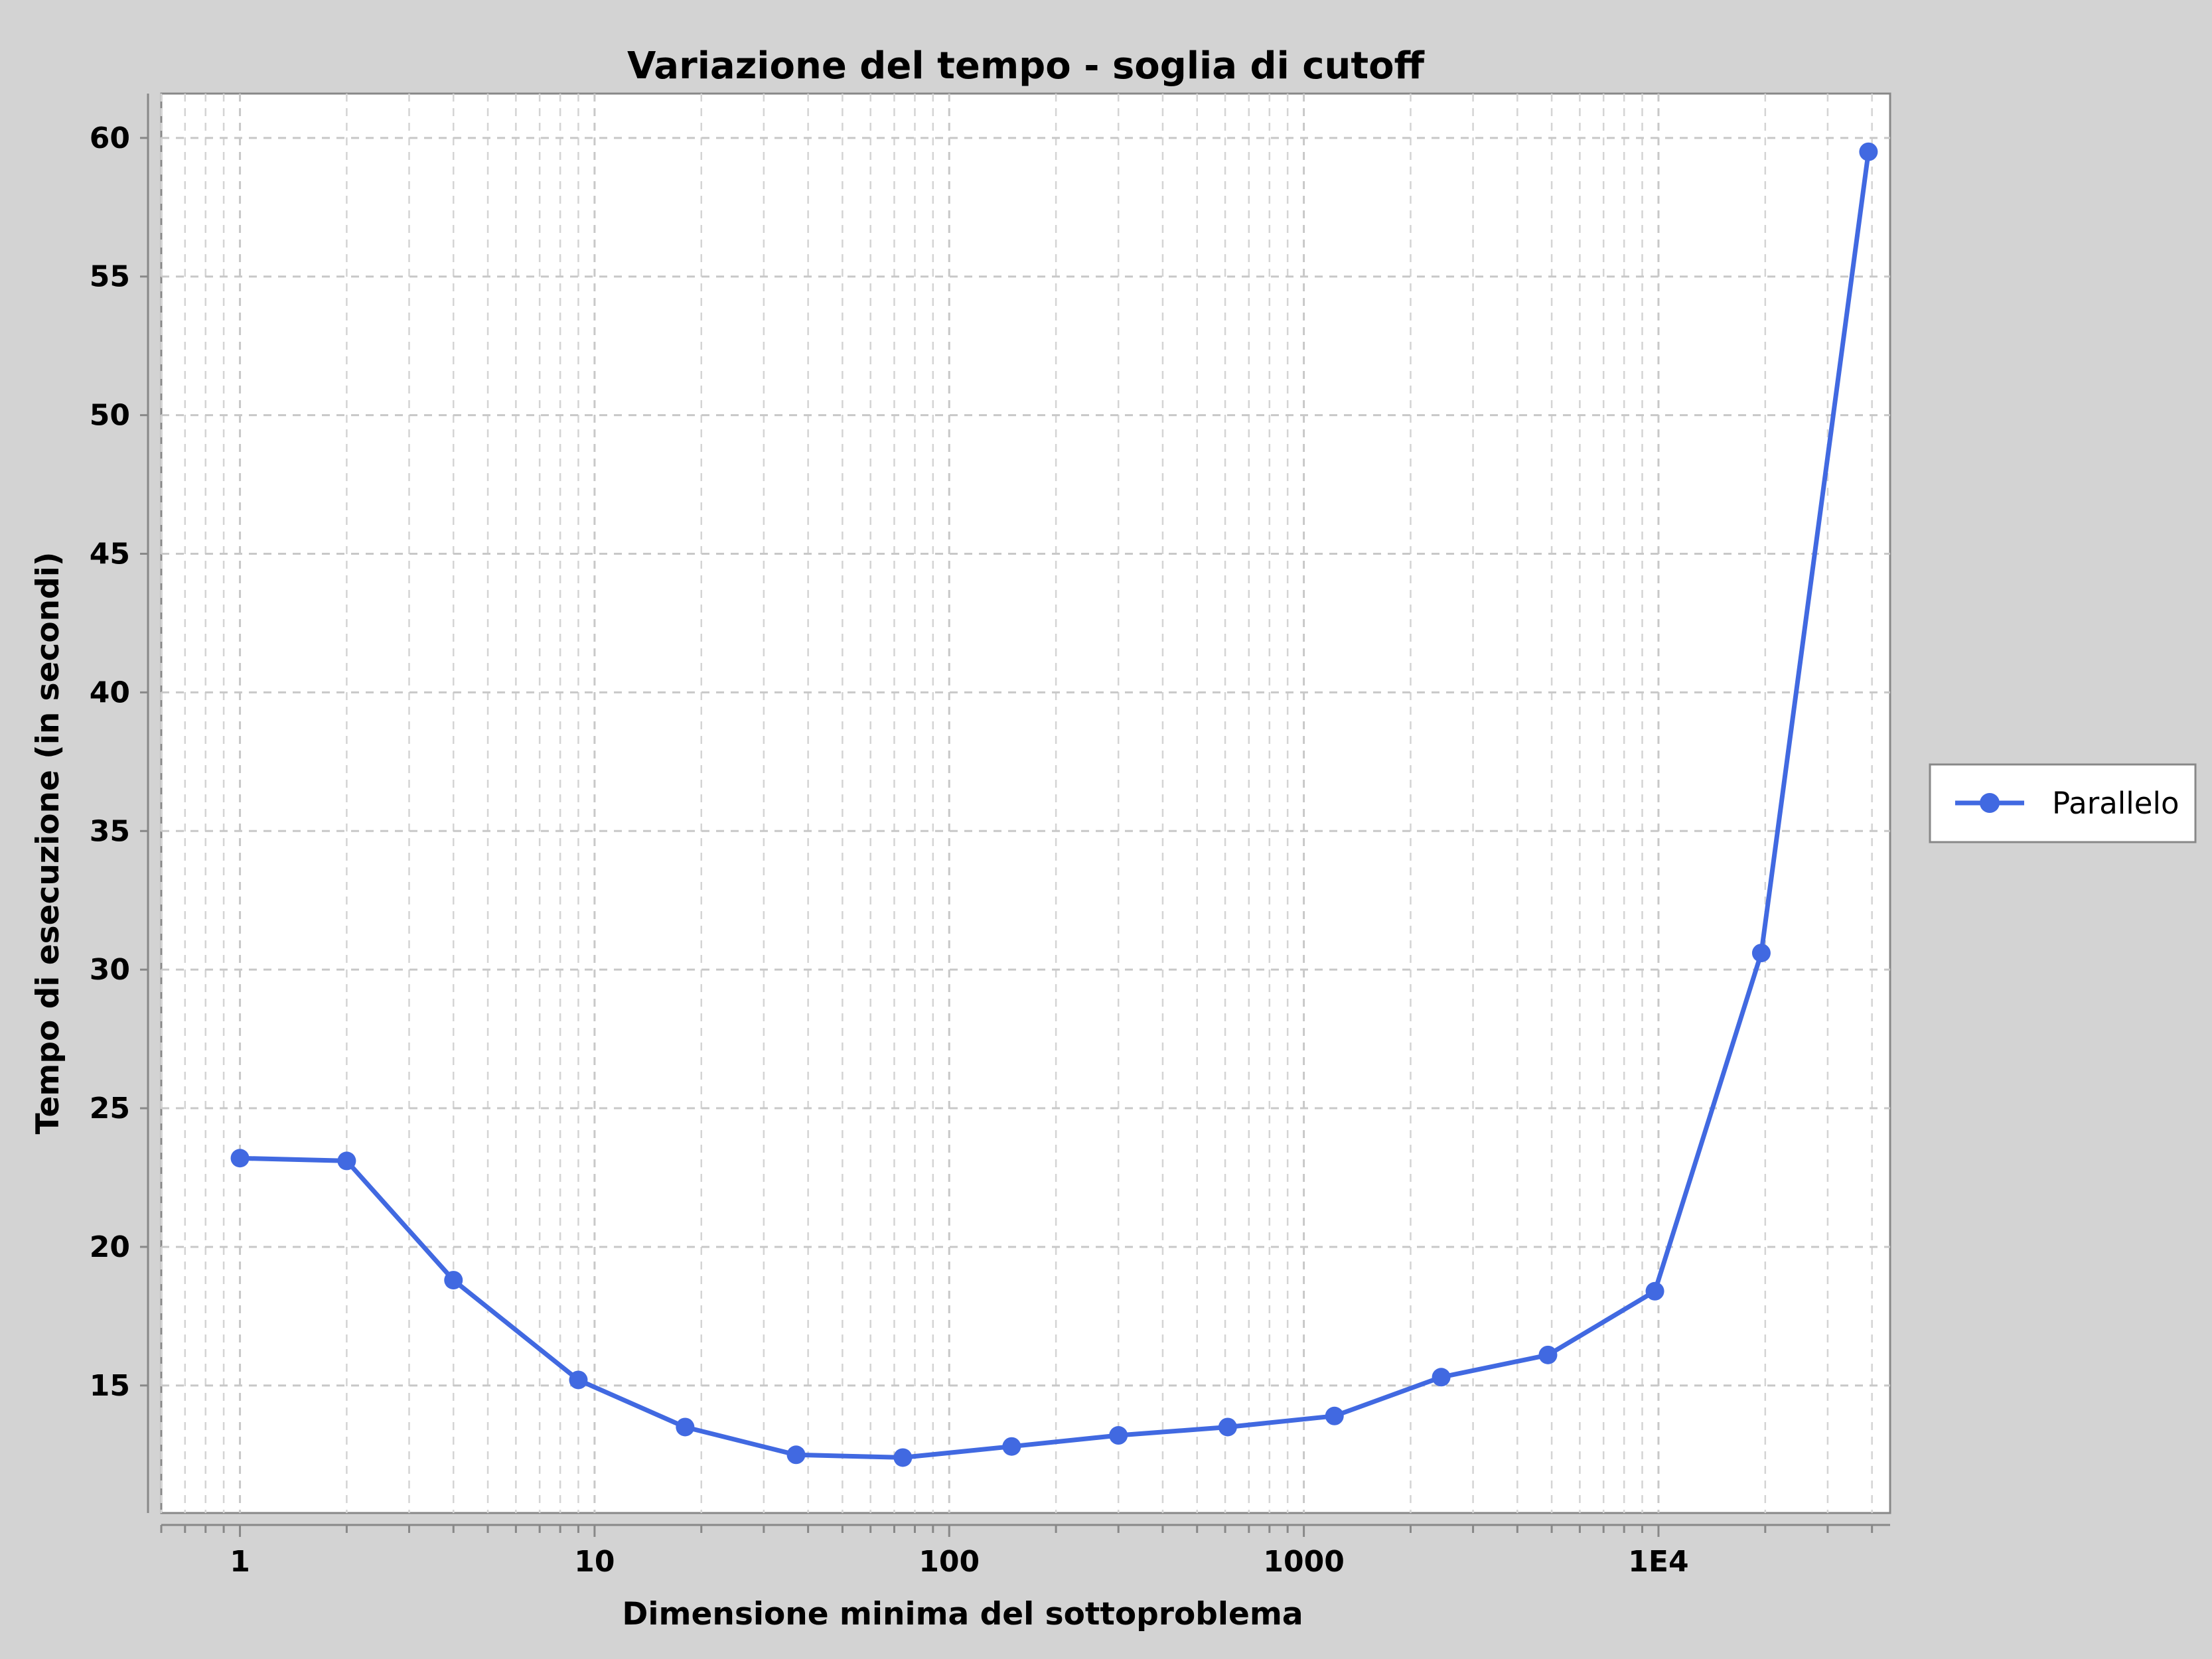  I want to click on chart-title: Variazione del tempo - soglia di cutoff, so click(1026, 66).